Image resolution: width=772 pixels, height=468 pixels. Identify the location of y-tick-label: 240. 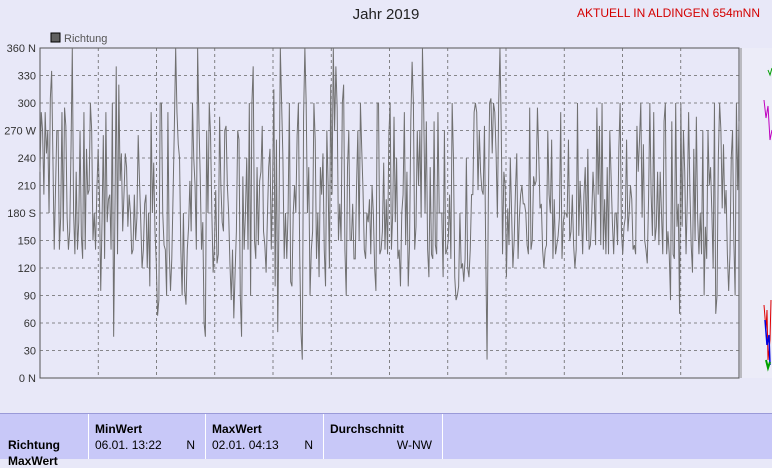
(27, 159).